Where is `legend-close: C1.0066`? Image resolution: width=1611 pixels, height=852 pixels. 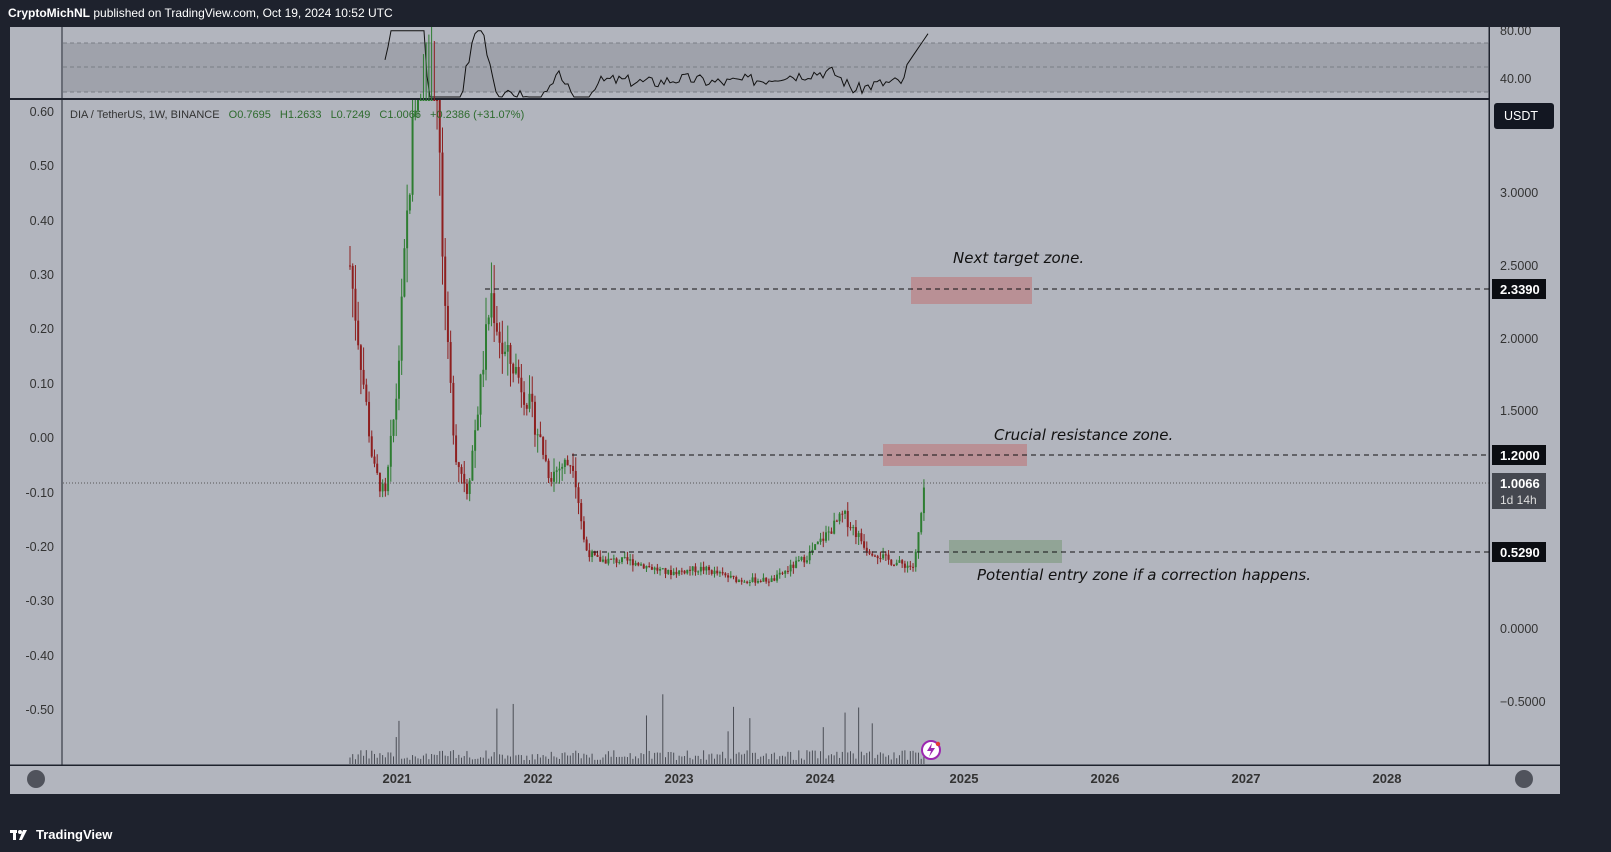 legend-close: C1.0066 is located at coordinates (400, 115).